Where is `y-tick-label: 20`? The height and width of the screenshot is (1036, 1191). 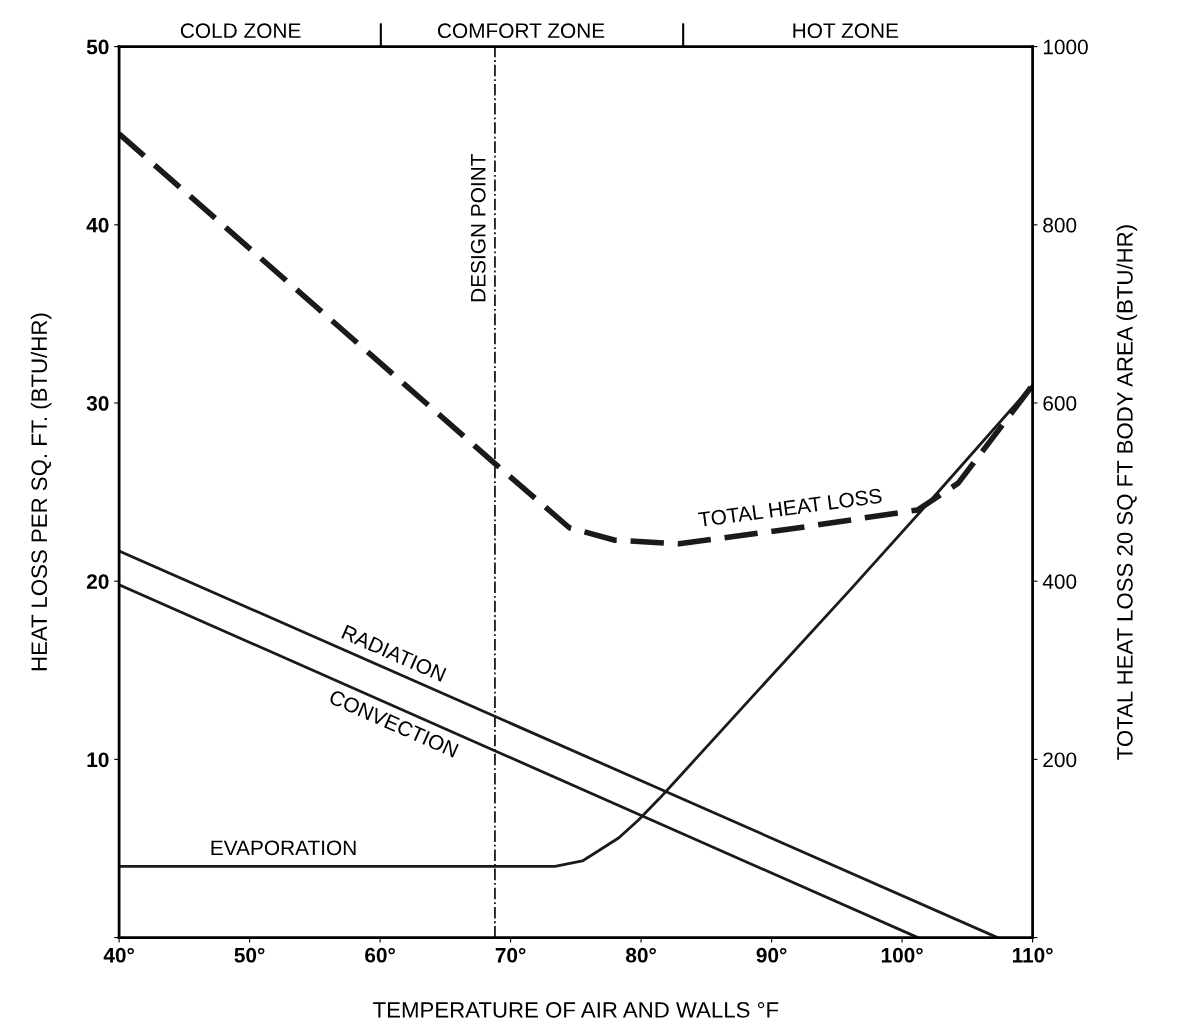 y-tick-label: 20 is located at coordinates (97, 581).